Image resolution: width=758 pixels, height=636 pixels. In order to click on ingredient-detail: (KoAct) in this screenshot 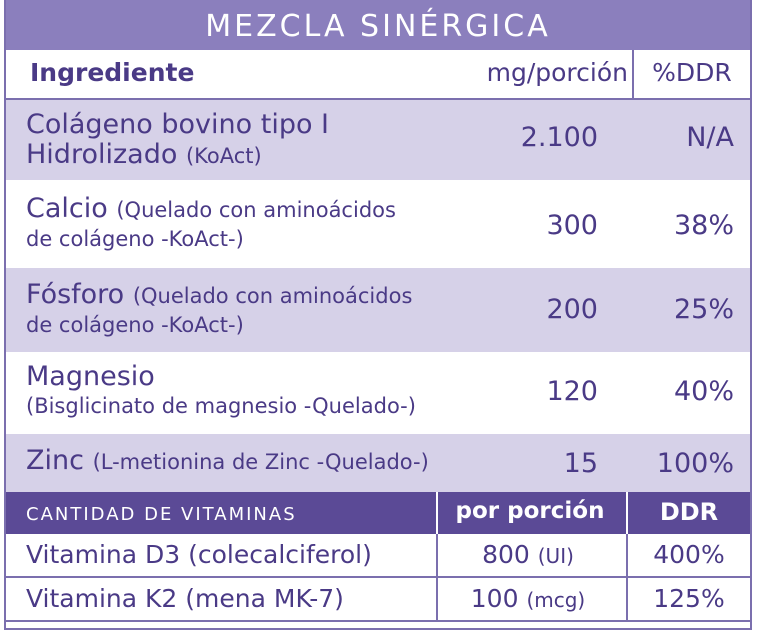, I will do `click(223, 156)`.